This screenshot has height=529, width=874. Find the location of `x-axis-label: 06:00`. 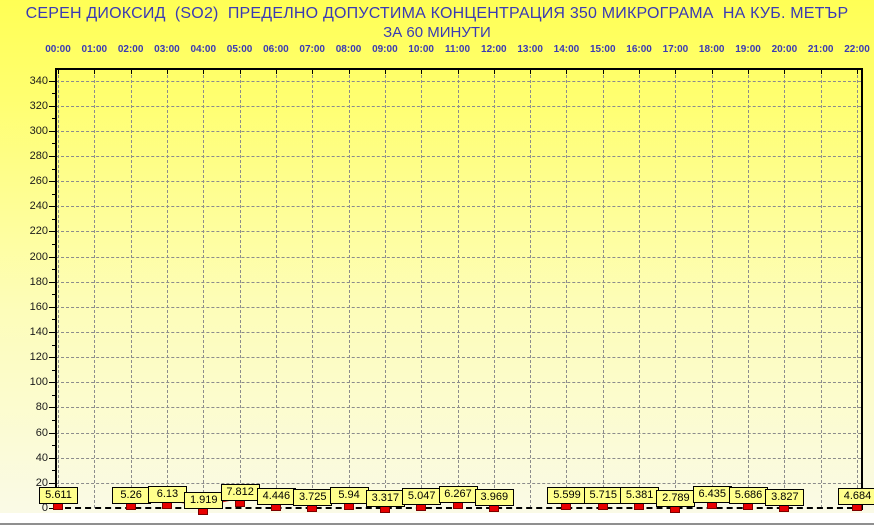

x-axis-label: 06:00 is located at coordinates (276, 49).